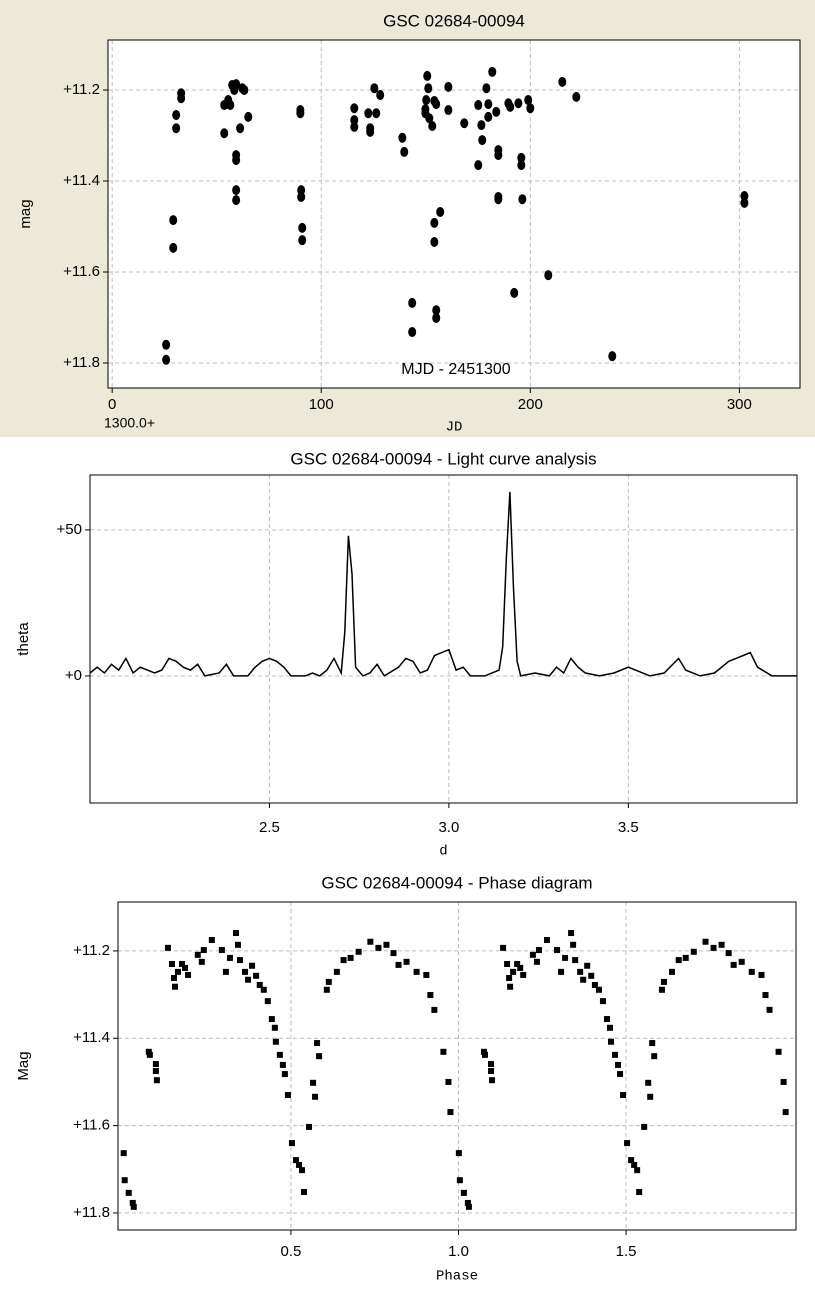  What do you see at coordinates (321, 404) in the screenshot?
I see `x-tick-label: 100` at bounding box center [321, 404].